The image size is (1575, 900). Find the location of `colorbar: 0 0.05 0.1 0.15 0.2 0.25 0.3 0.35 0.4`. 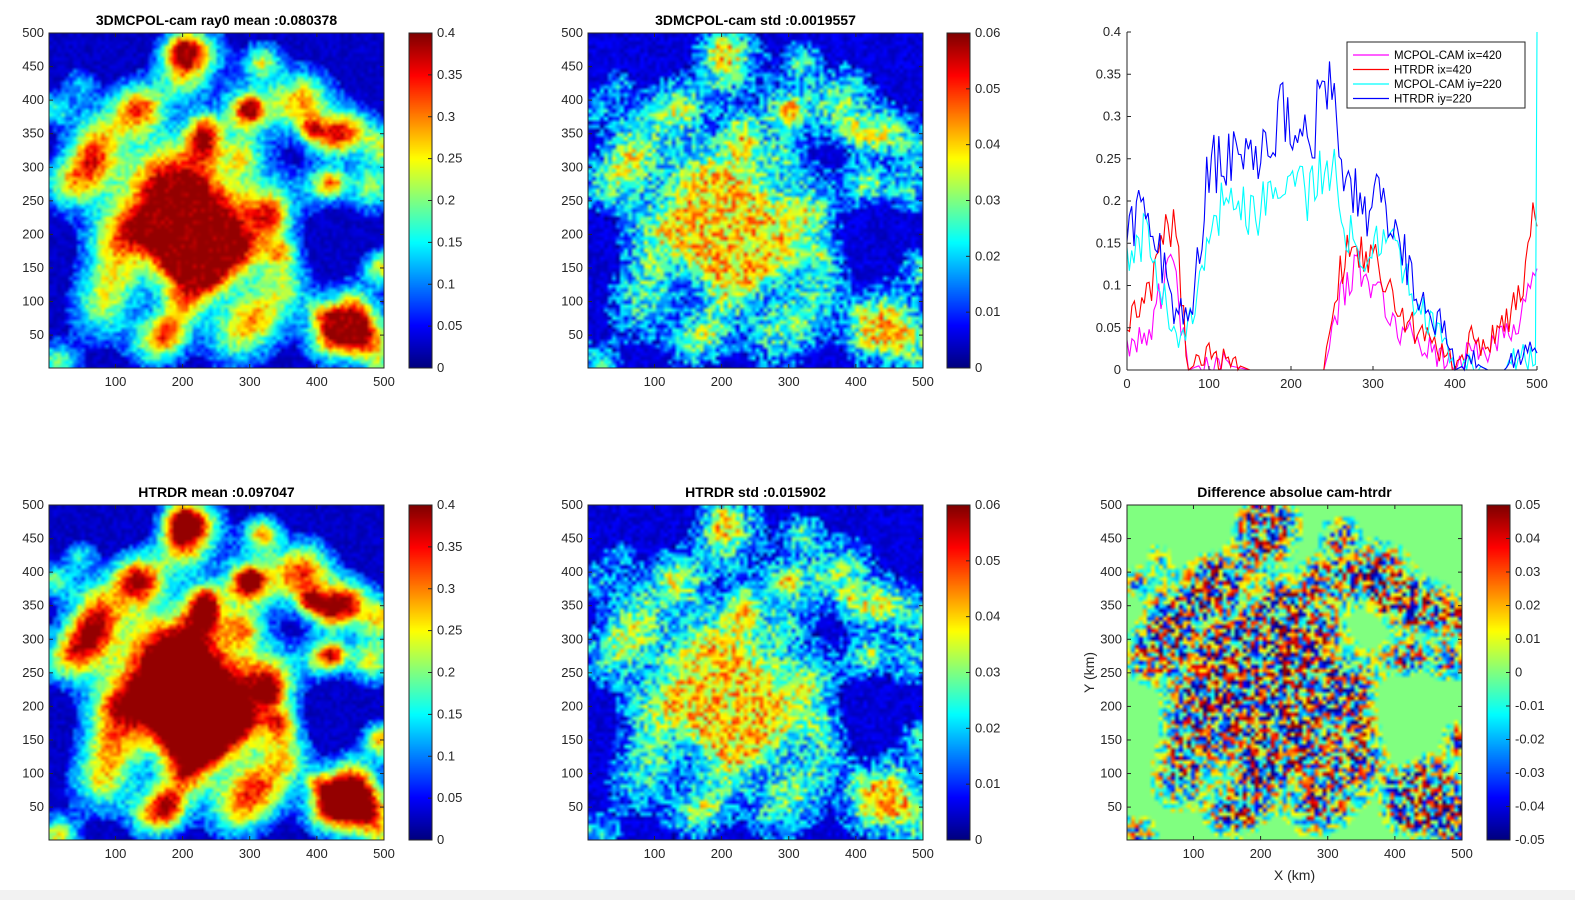

colorbar: 0 0.05 0.1 0.15 0.2 0.25 0.3 0.35 0.4 is located at coordinates (435, 200).